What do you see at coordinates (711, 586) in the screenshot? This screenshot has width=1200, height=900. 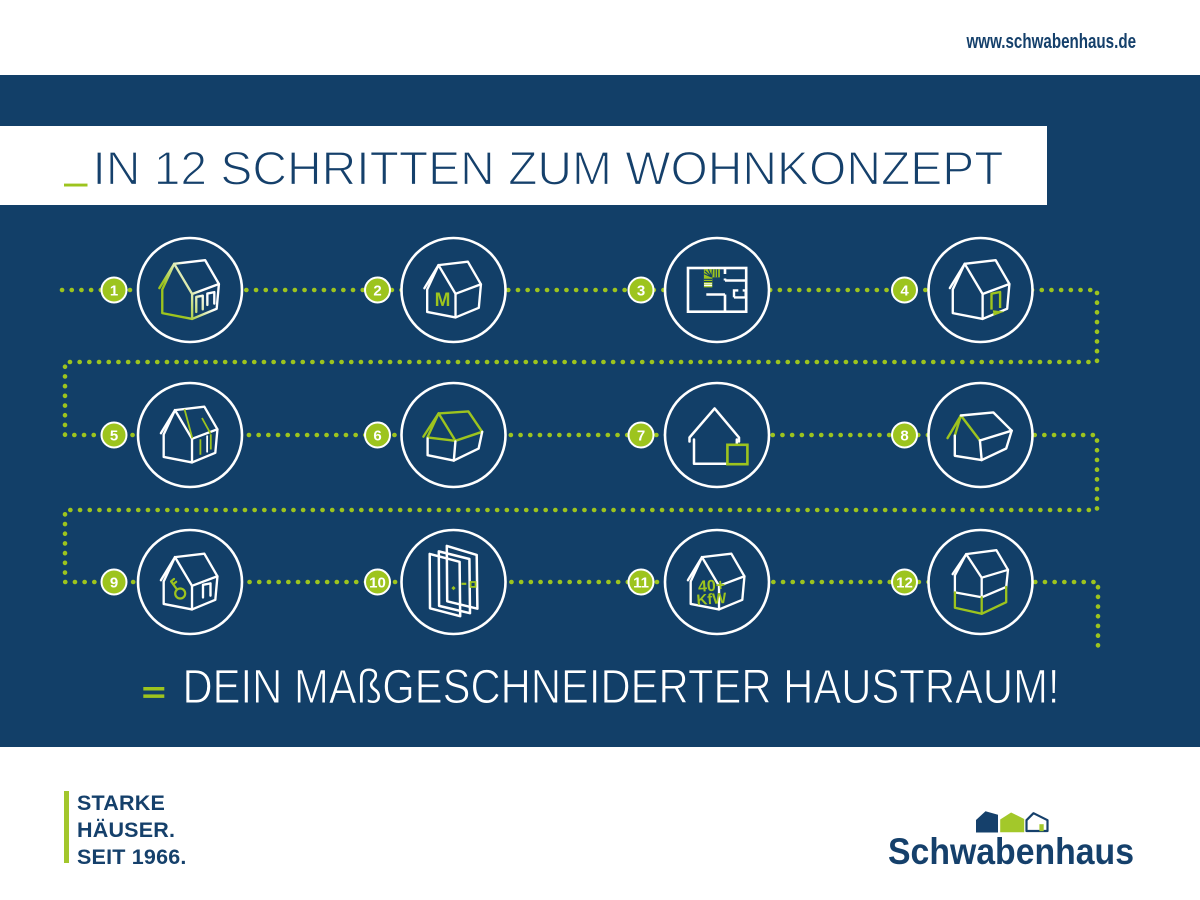 I see `svg-text: 40+` at bounding box center [711, 586].